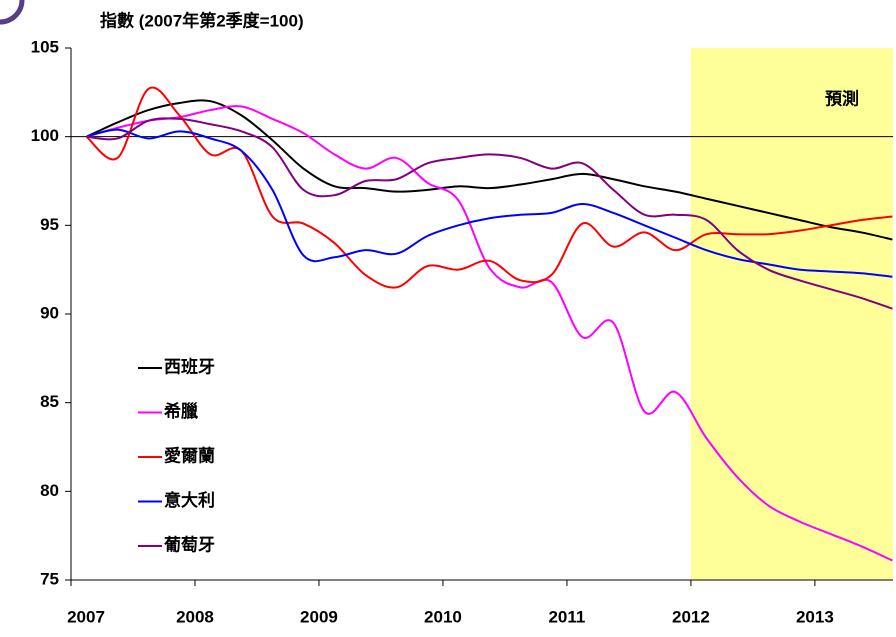 The width and height of the screenshot is (896, 637). I want to click on x-tick-label: 2008, so click(195, 616).